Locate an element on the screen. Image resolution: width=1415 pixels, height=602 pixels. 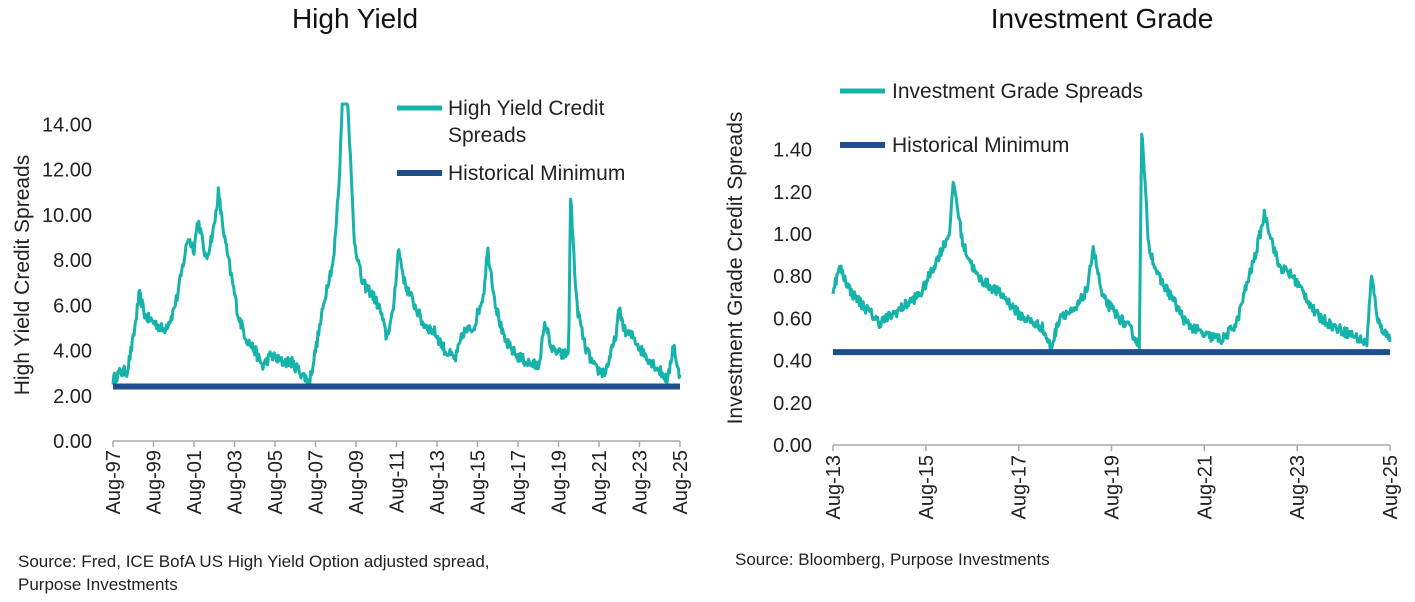
legend-label-spread-line2: Spreads is located at coordinates (487, 135).